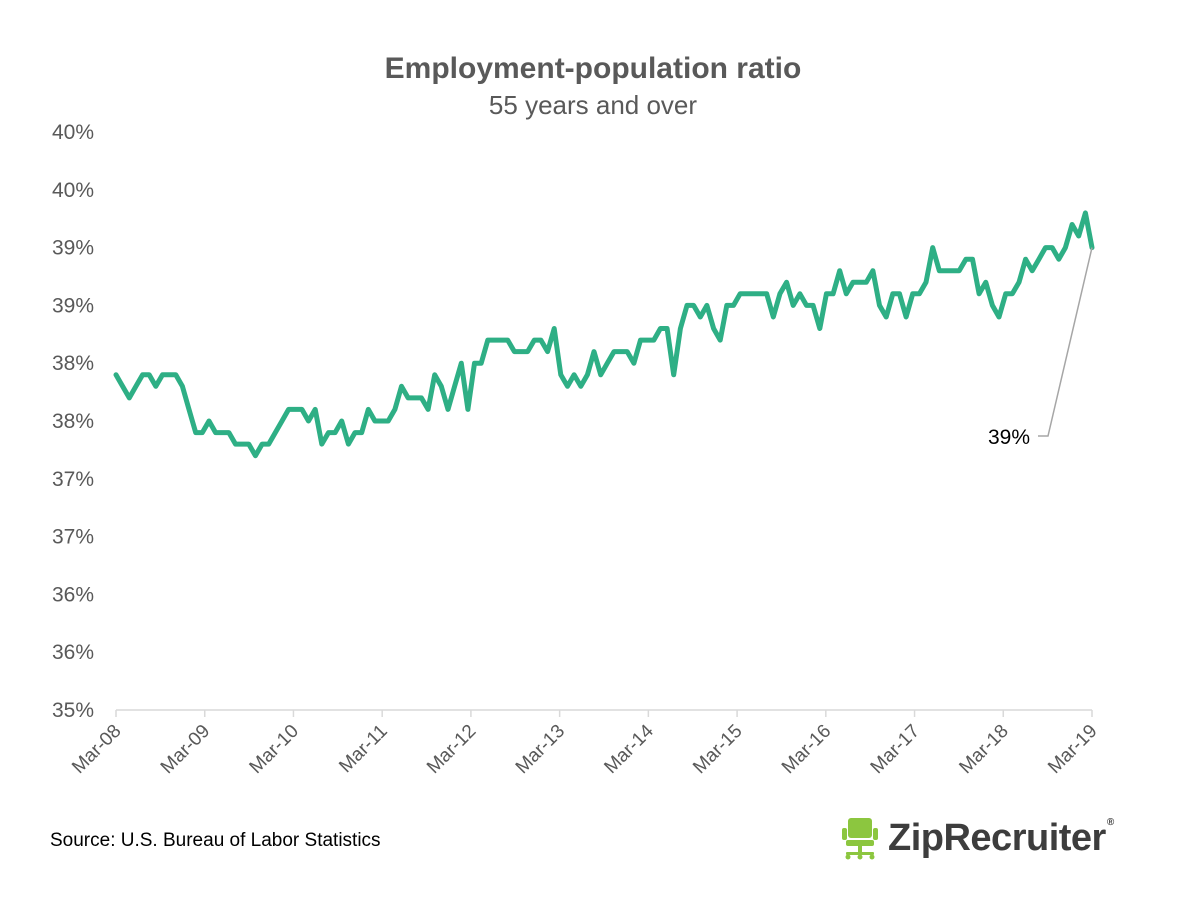 The height and width of the screenshot is (902, 1202). Describe the element at coordinates (629, 749) in the screenshot. I see `x-tick-label: Mar-14` at that location.